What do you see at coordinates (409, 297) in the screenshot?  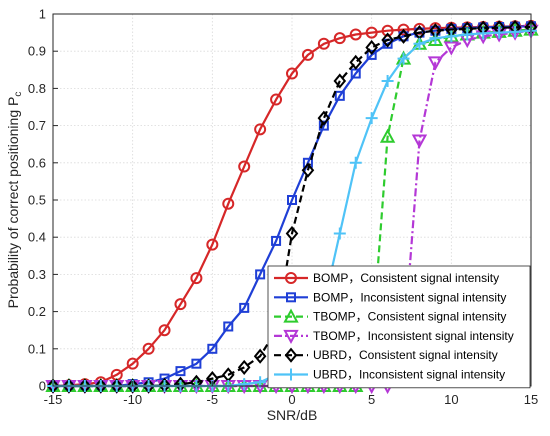 I see `legend-label: BOMP，Inconsistent signal intensity` at bounding box center [409, 297].